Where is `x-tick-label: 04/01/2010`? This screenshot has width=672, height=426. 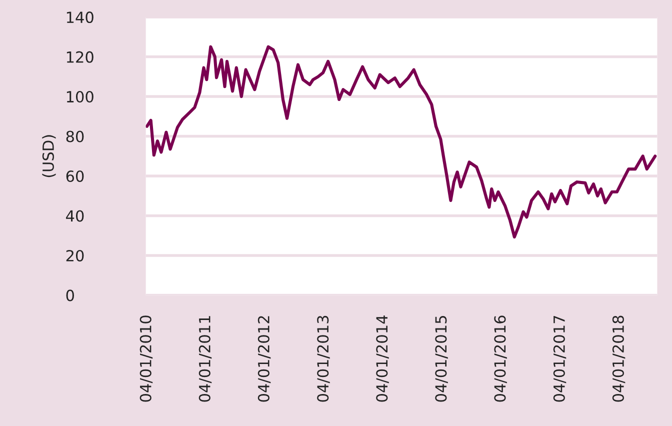
x-tick-label: 04/01/2010 is located at coordinates (146, 359).